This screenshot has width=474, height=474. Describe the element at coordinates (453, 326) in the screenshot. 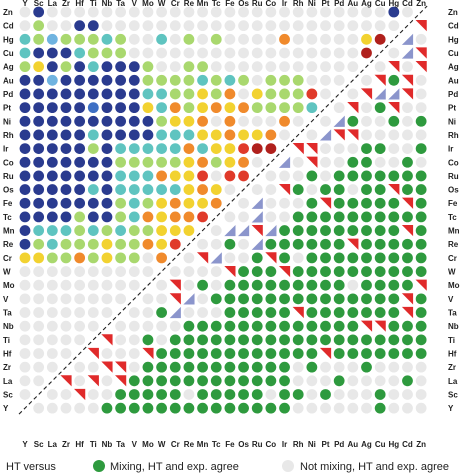

I see `y-tick-label-right: Nb` at that location.